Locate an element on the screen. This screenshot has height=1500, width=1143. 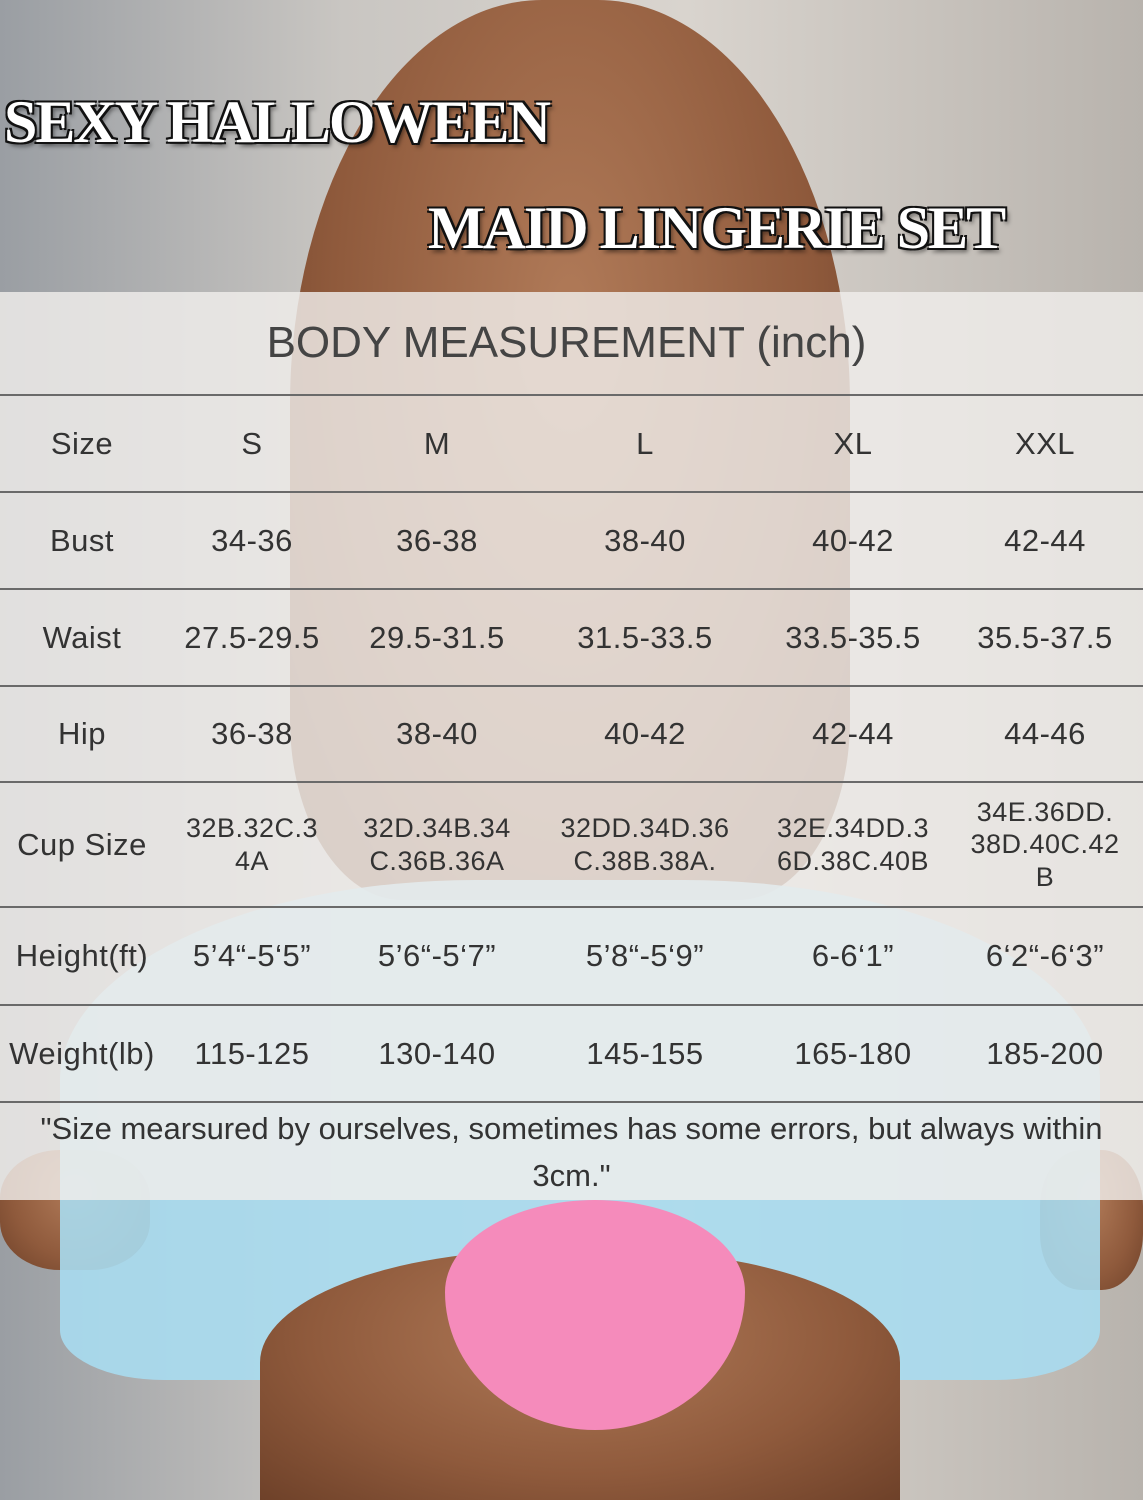
table-cell: 34E.36DD. 38D.40C.42 B is located at coordinates (1045, 844).